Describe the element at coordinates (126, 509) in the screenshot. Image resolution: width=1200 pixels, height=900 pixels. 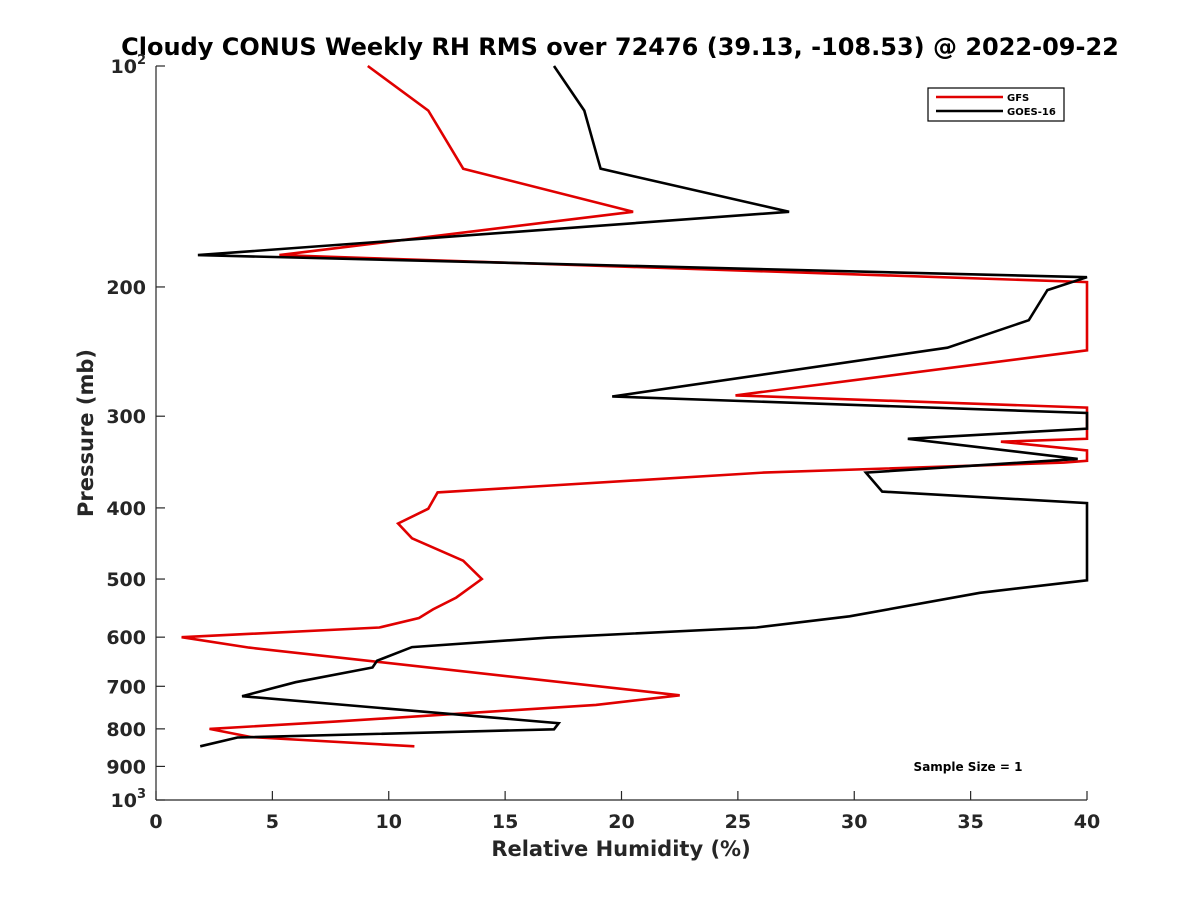
I see `y-tick-label: 400` at that location.